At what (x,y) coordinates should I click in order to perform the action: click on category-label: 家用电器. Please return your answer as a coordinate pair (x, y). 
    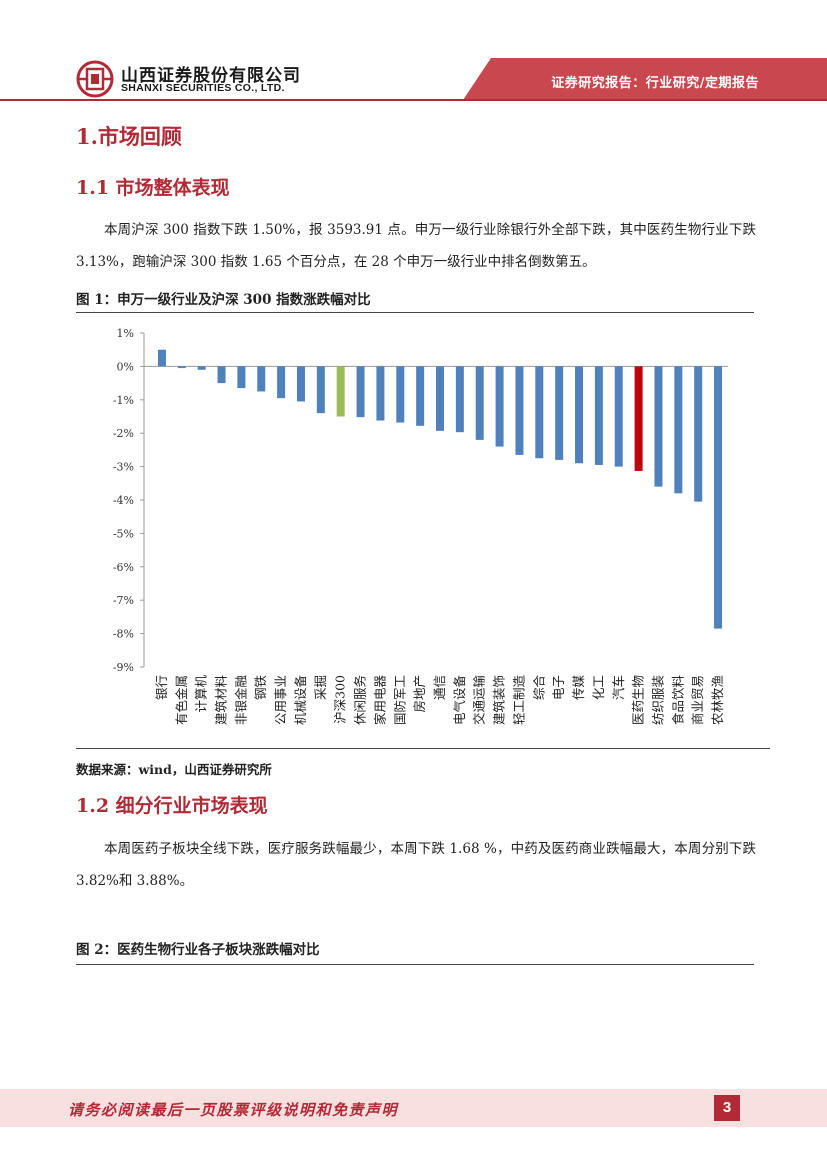
    Looking at the image, I should click on (379, 700).